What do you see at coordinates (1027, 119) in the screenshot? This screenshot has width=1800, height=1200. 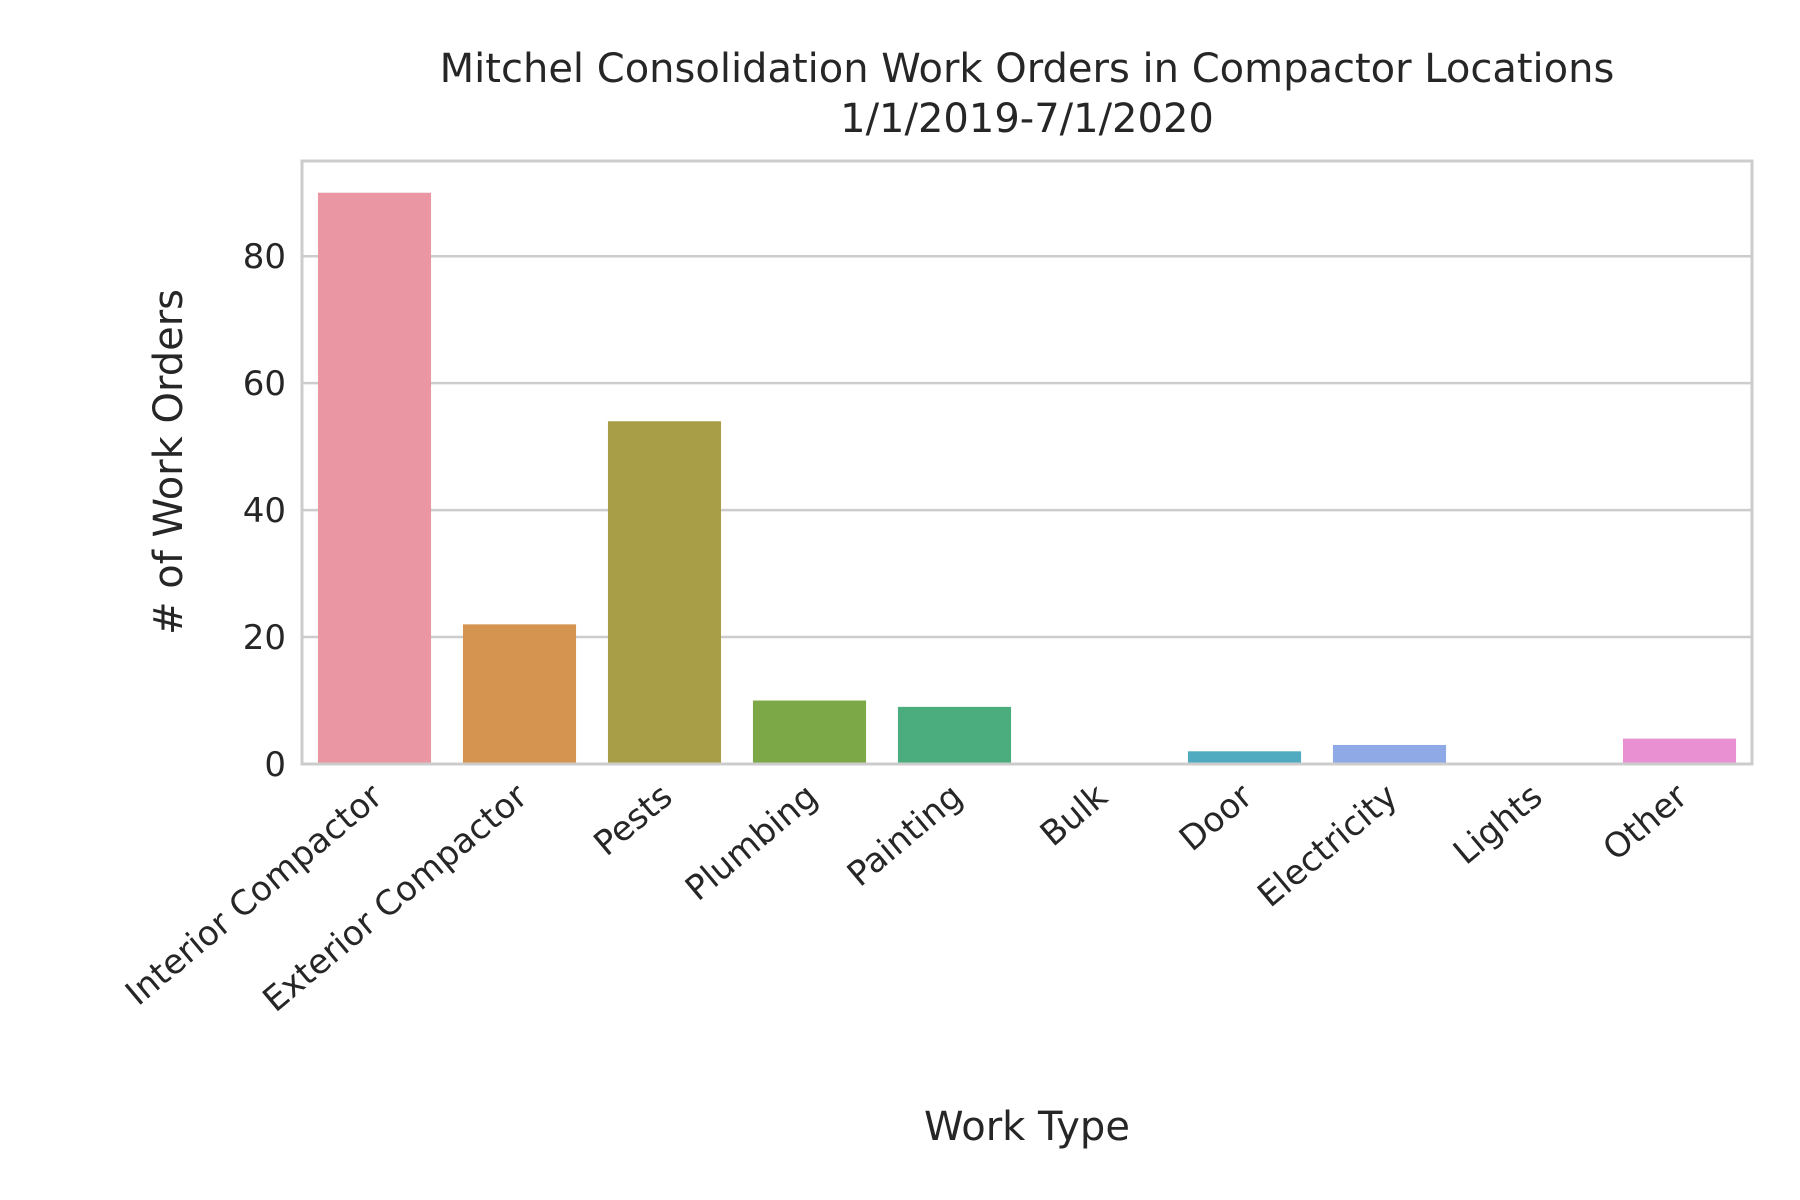 I see `chart-subtitle: 1/1/2019-7/1/2020` at bounding box center [1027, 119].